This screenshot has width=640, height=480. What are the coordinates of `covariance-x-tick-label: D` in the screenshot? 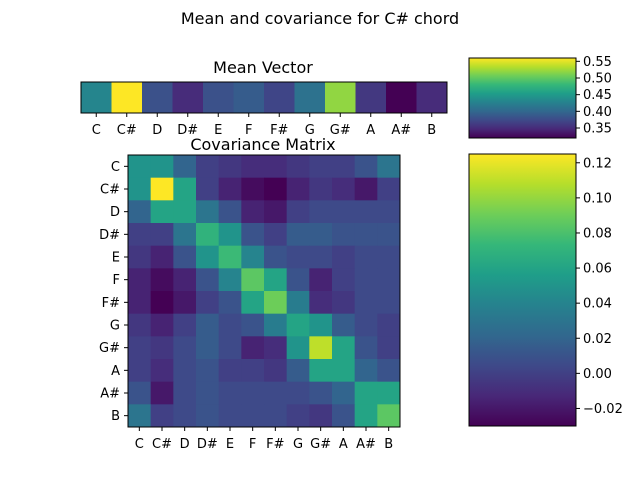 It's located at (185, 444).